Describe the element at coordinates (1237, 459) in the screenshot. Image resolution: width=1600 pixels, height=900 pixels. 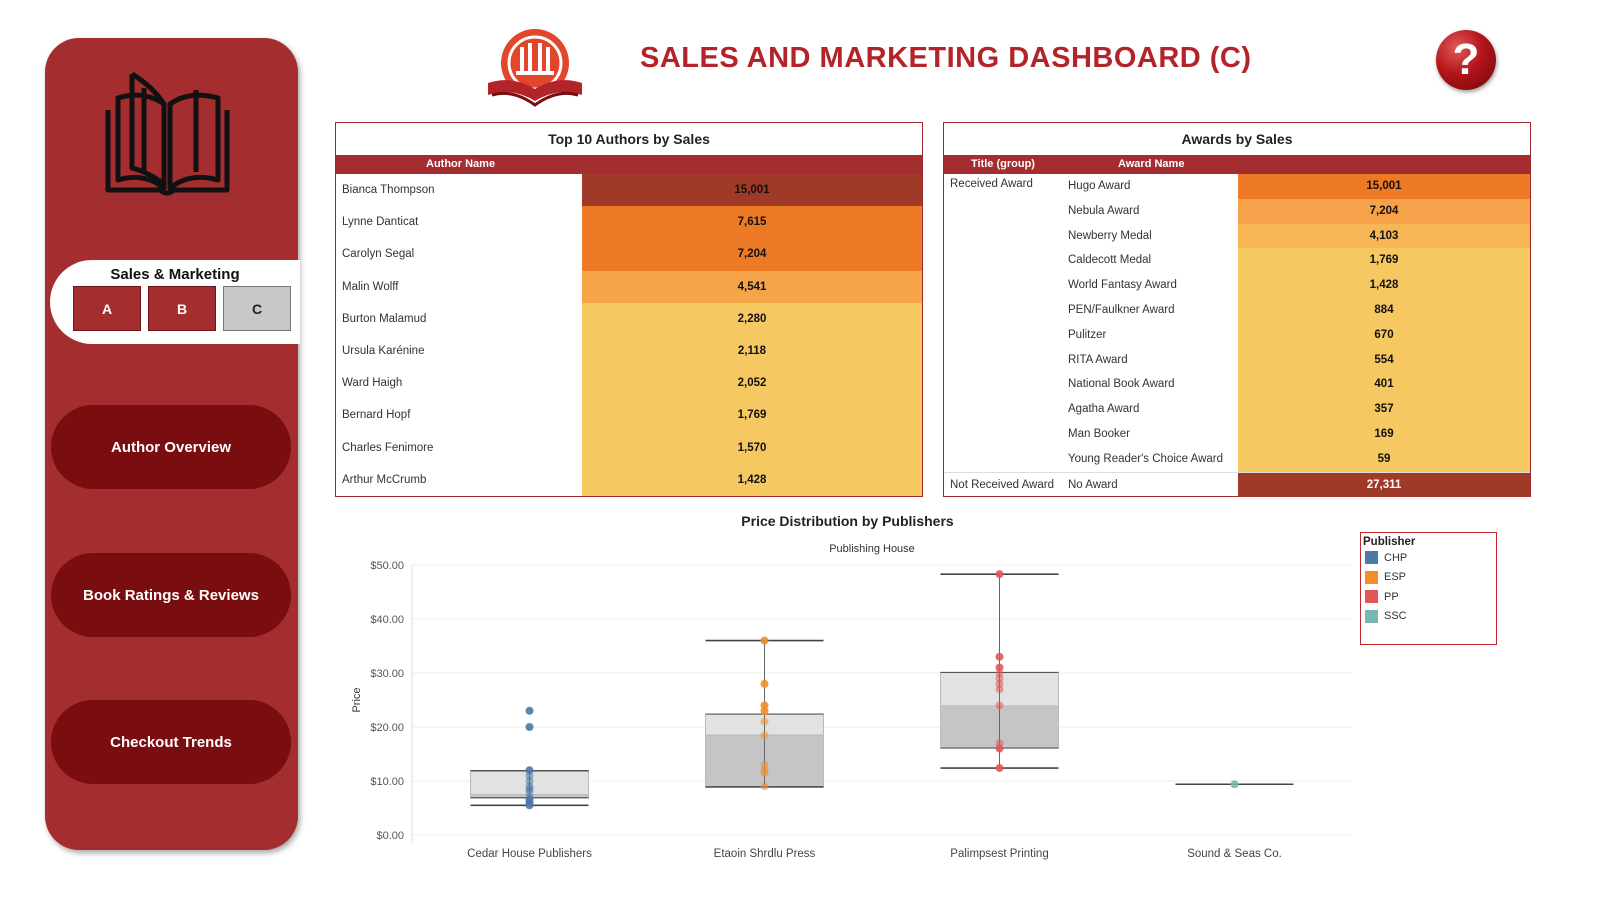
I see `award-row: Young Reader's Choice Award 59` at that location.